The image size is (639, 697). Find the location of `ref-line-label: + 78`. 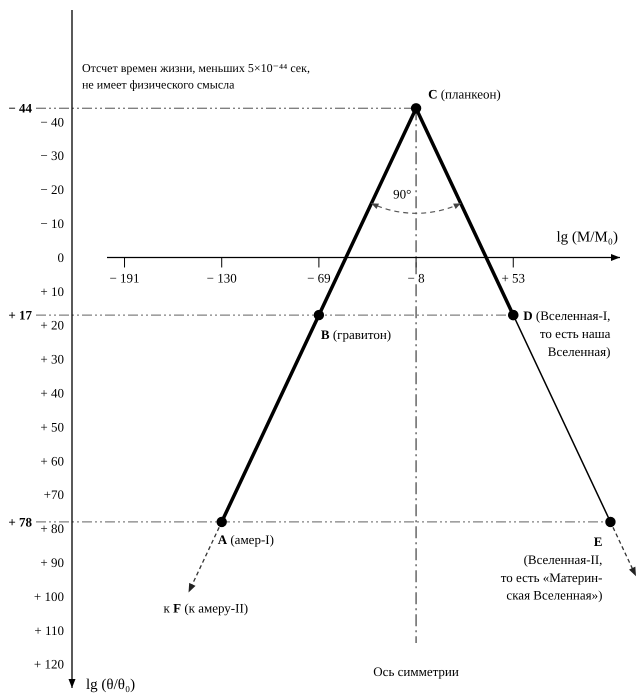

ref-line-label: + 78 is located at coordinates (20, 522).